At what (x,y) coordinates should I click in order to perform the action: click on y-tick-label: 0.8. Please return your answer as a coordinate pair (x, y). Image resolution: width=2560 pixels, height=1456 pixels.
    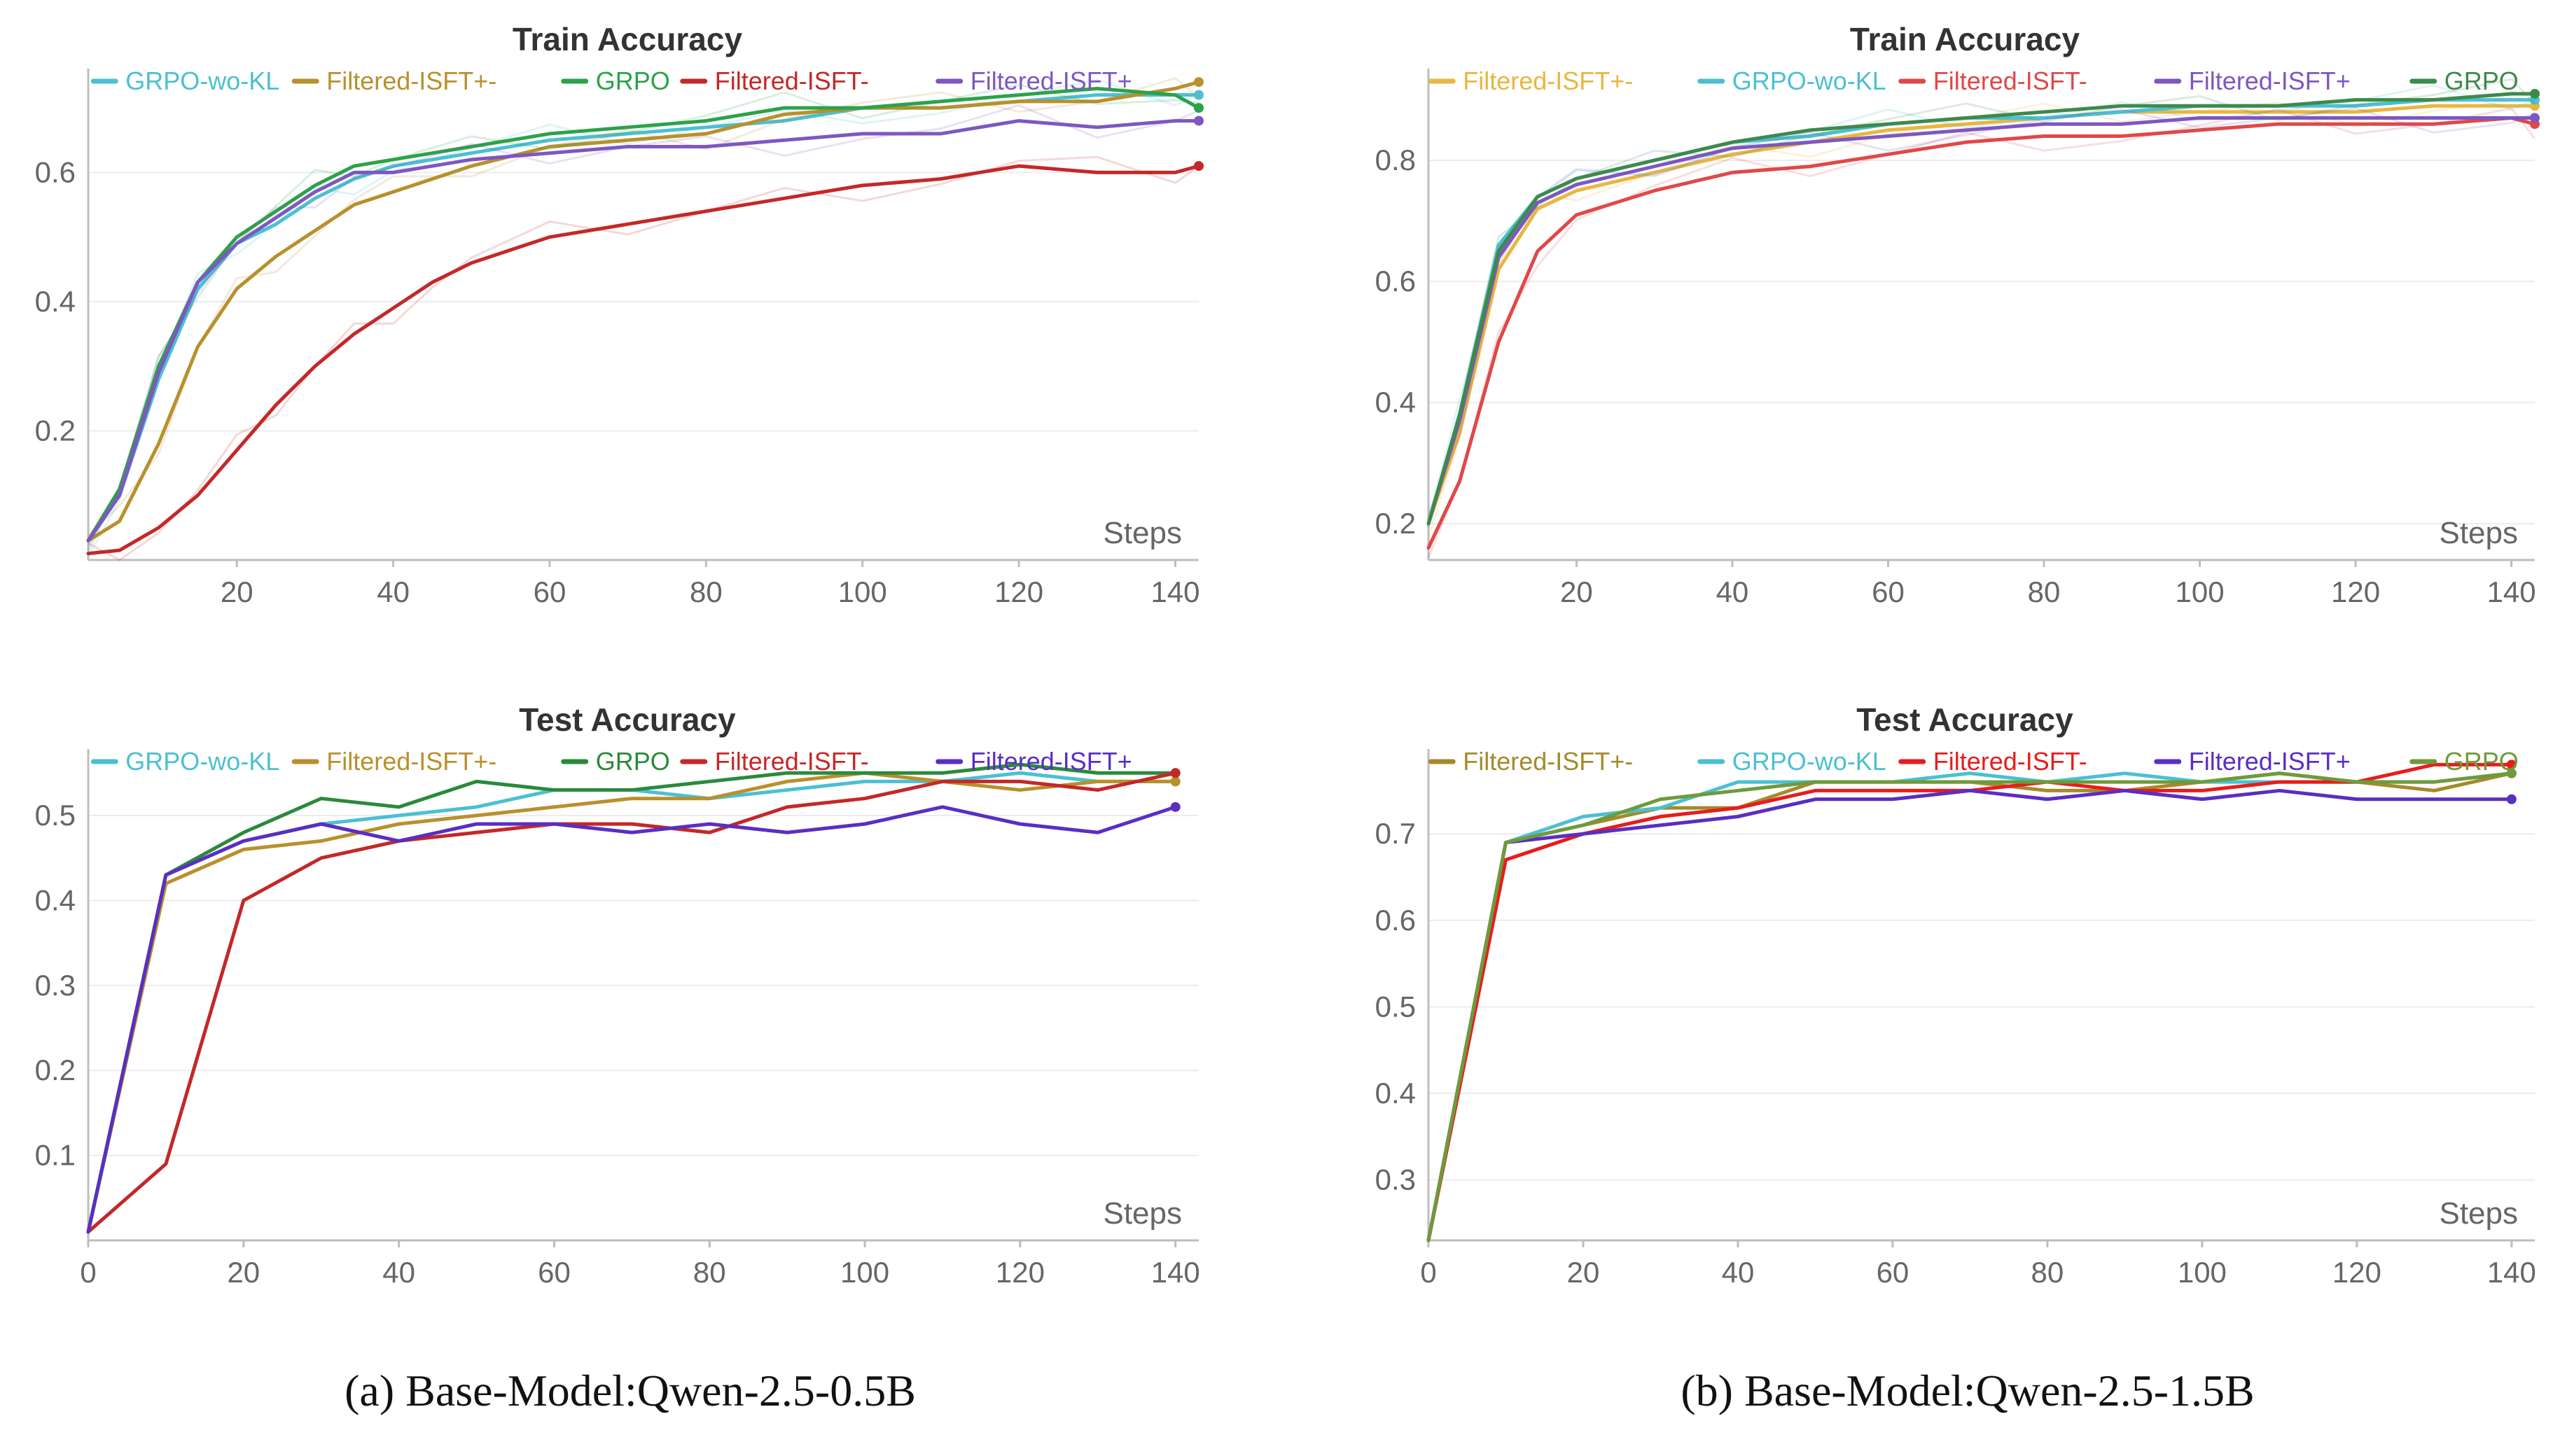
    Looking at the image, I should click on (1395, 160).